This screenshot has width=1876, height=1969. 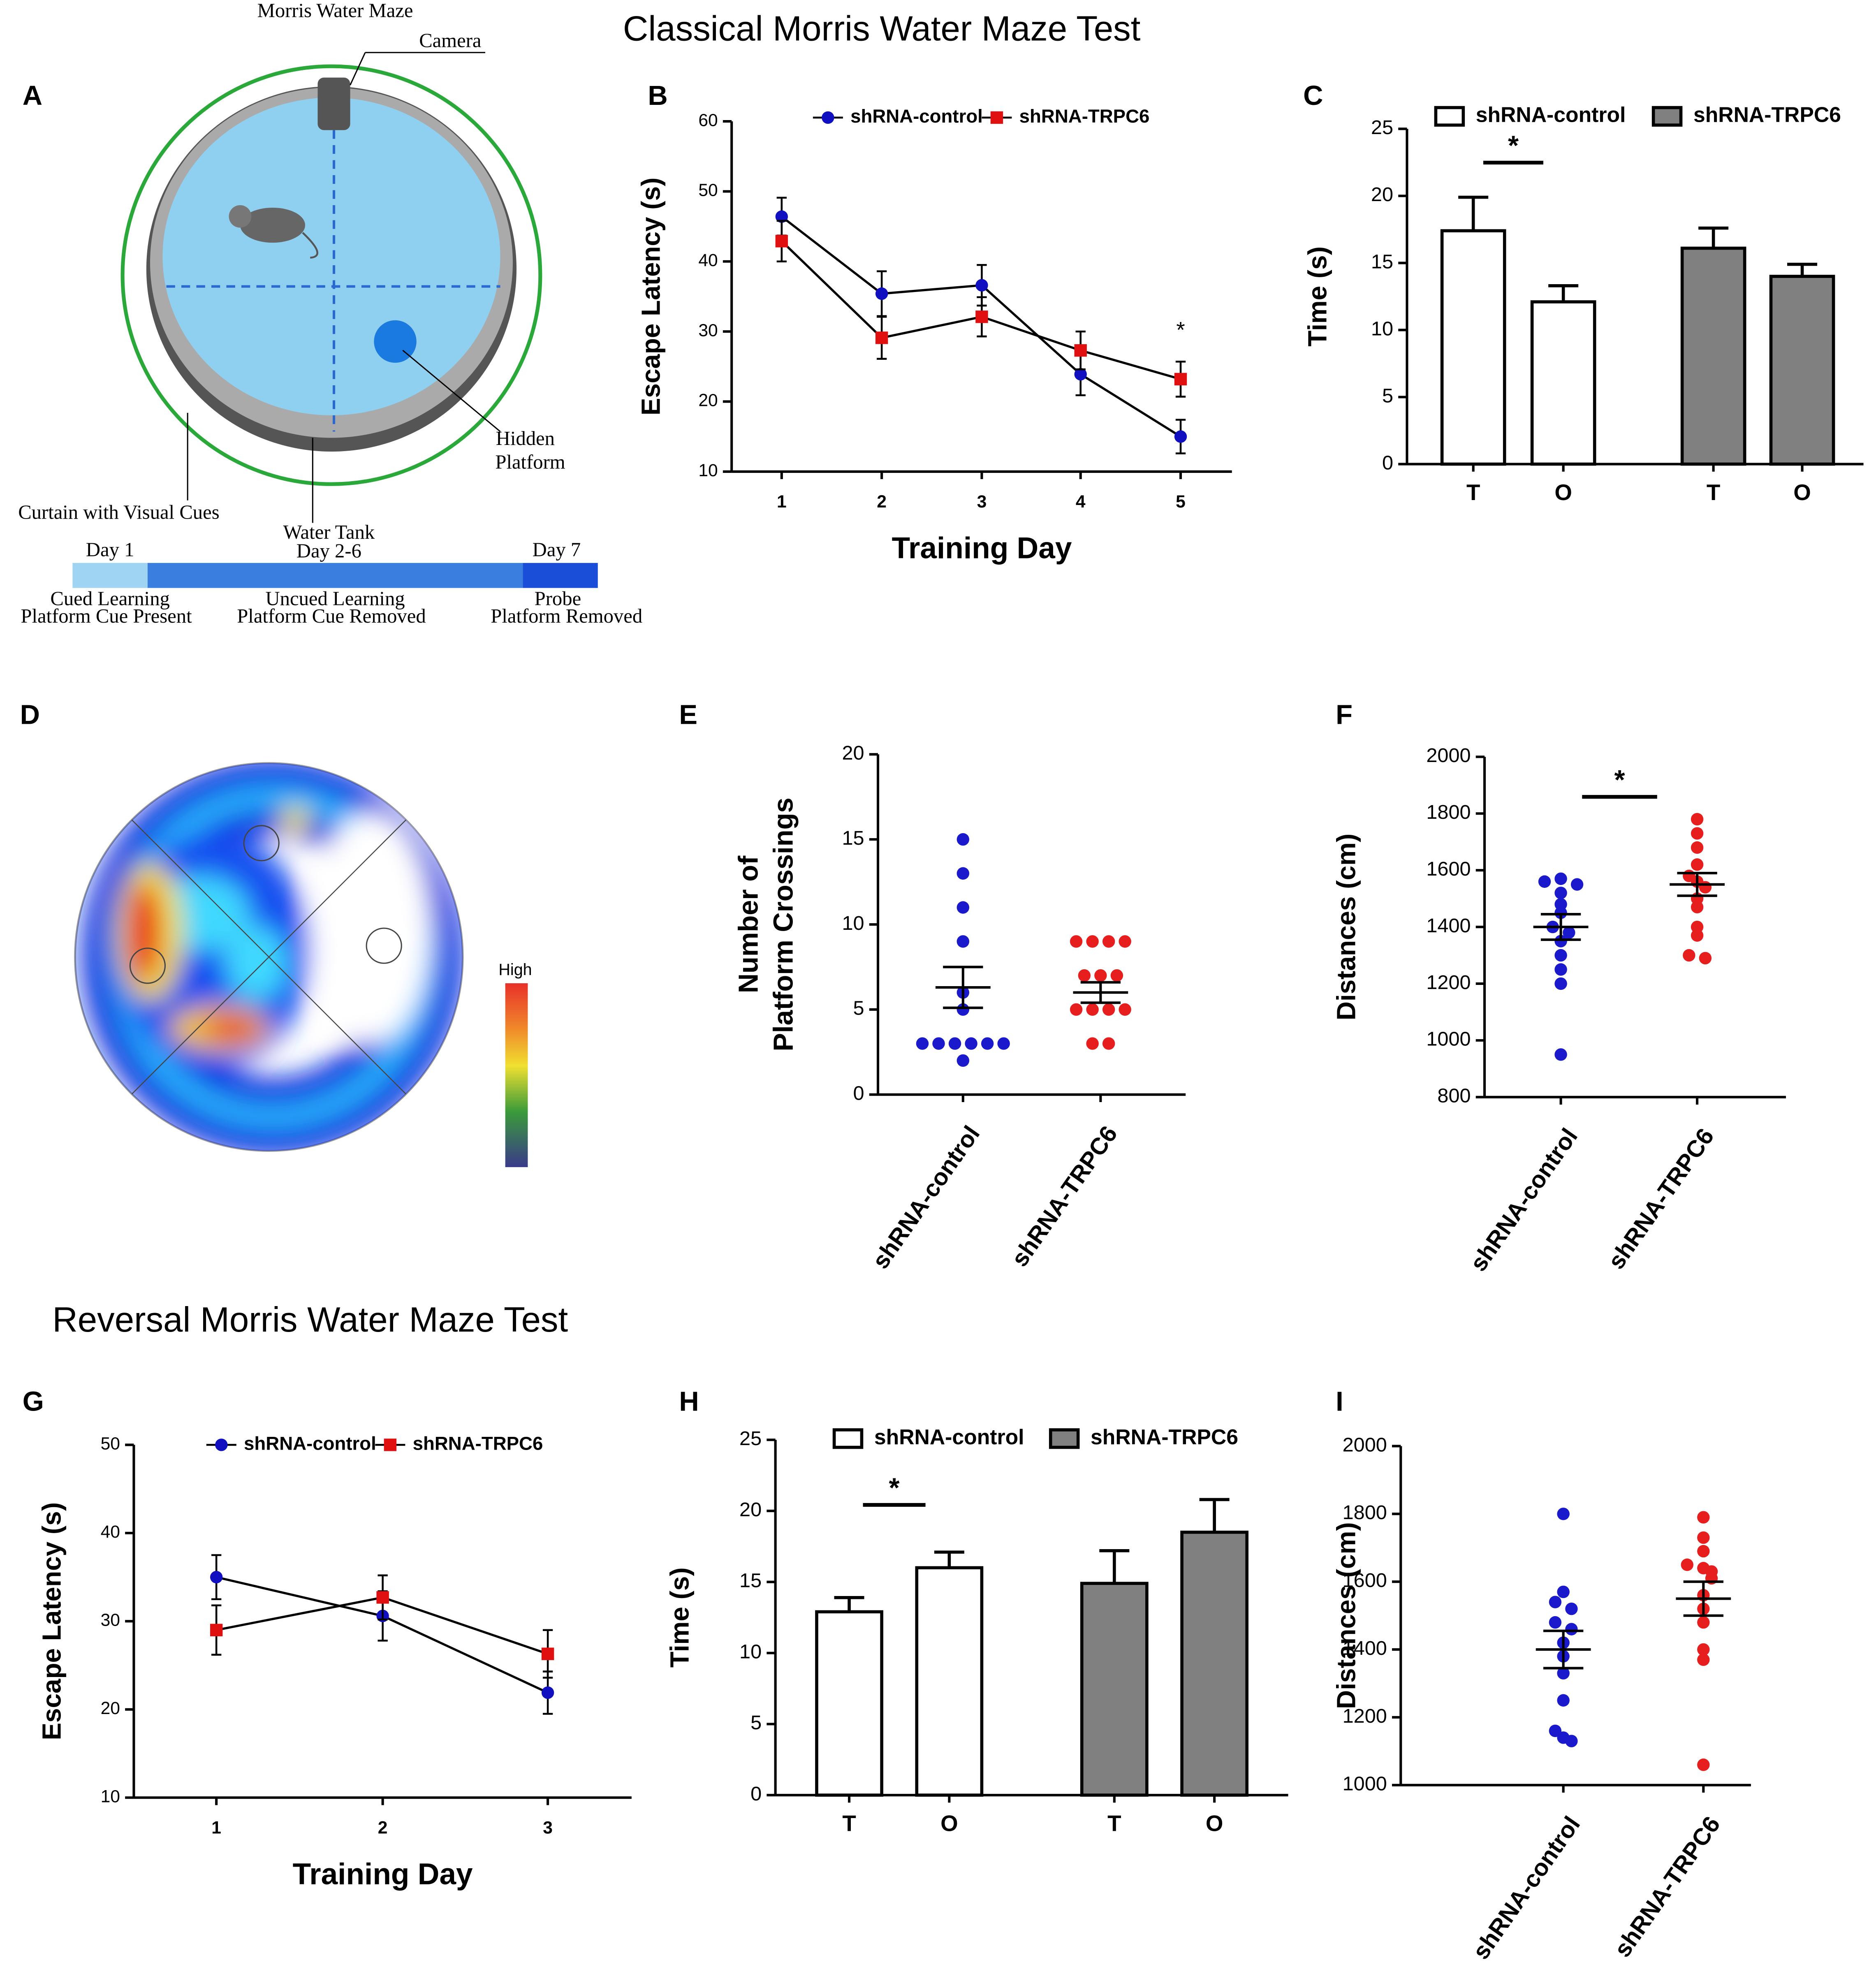 I want to click on diagram-label: Hidden, so click(x=525, y=438).